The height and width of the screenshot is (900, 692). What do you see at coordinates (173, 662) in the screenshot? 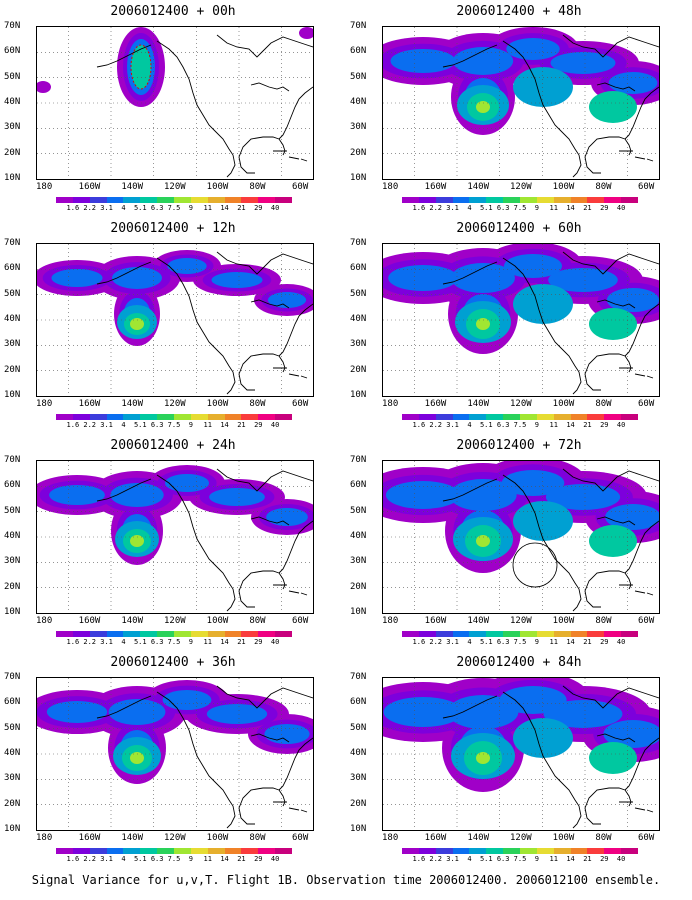
I see `panel-title: 2006012400 + 36h` at bounding box center [173, 662].